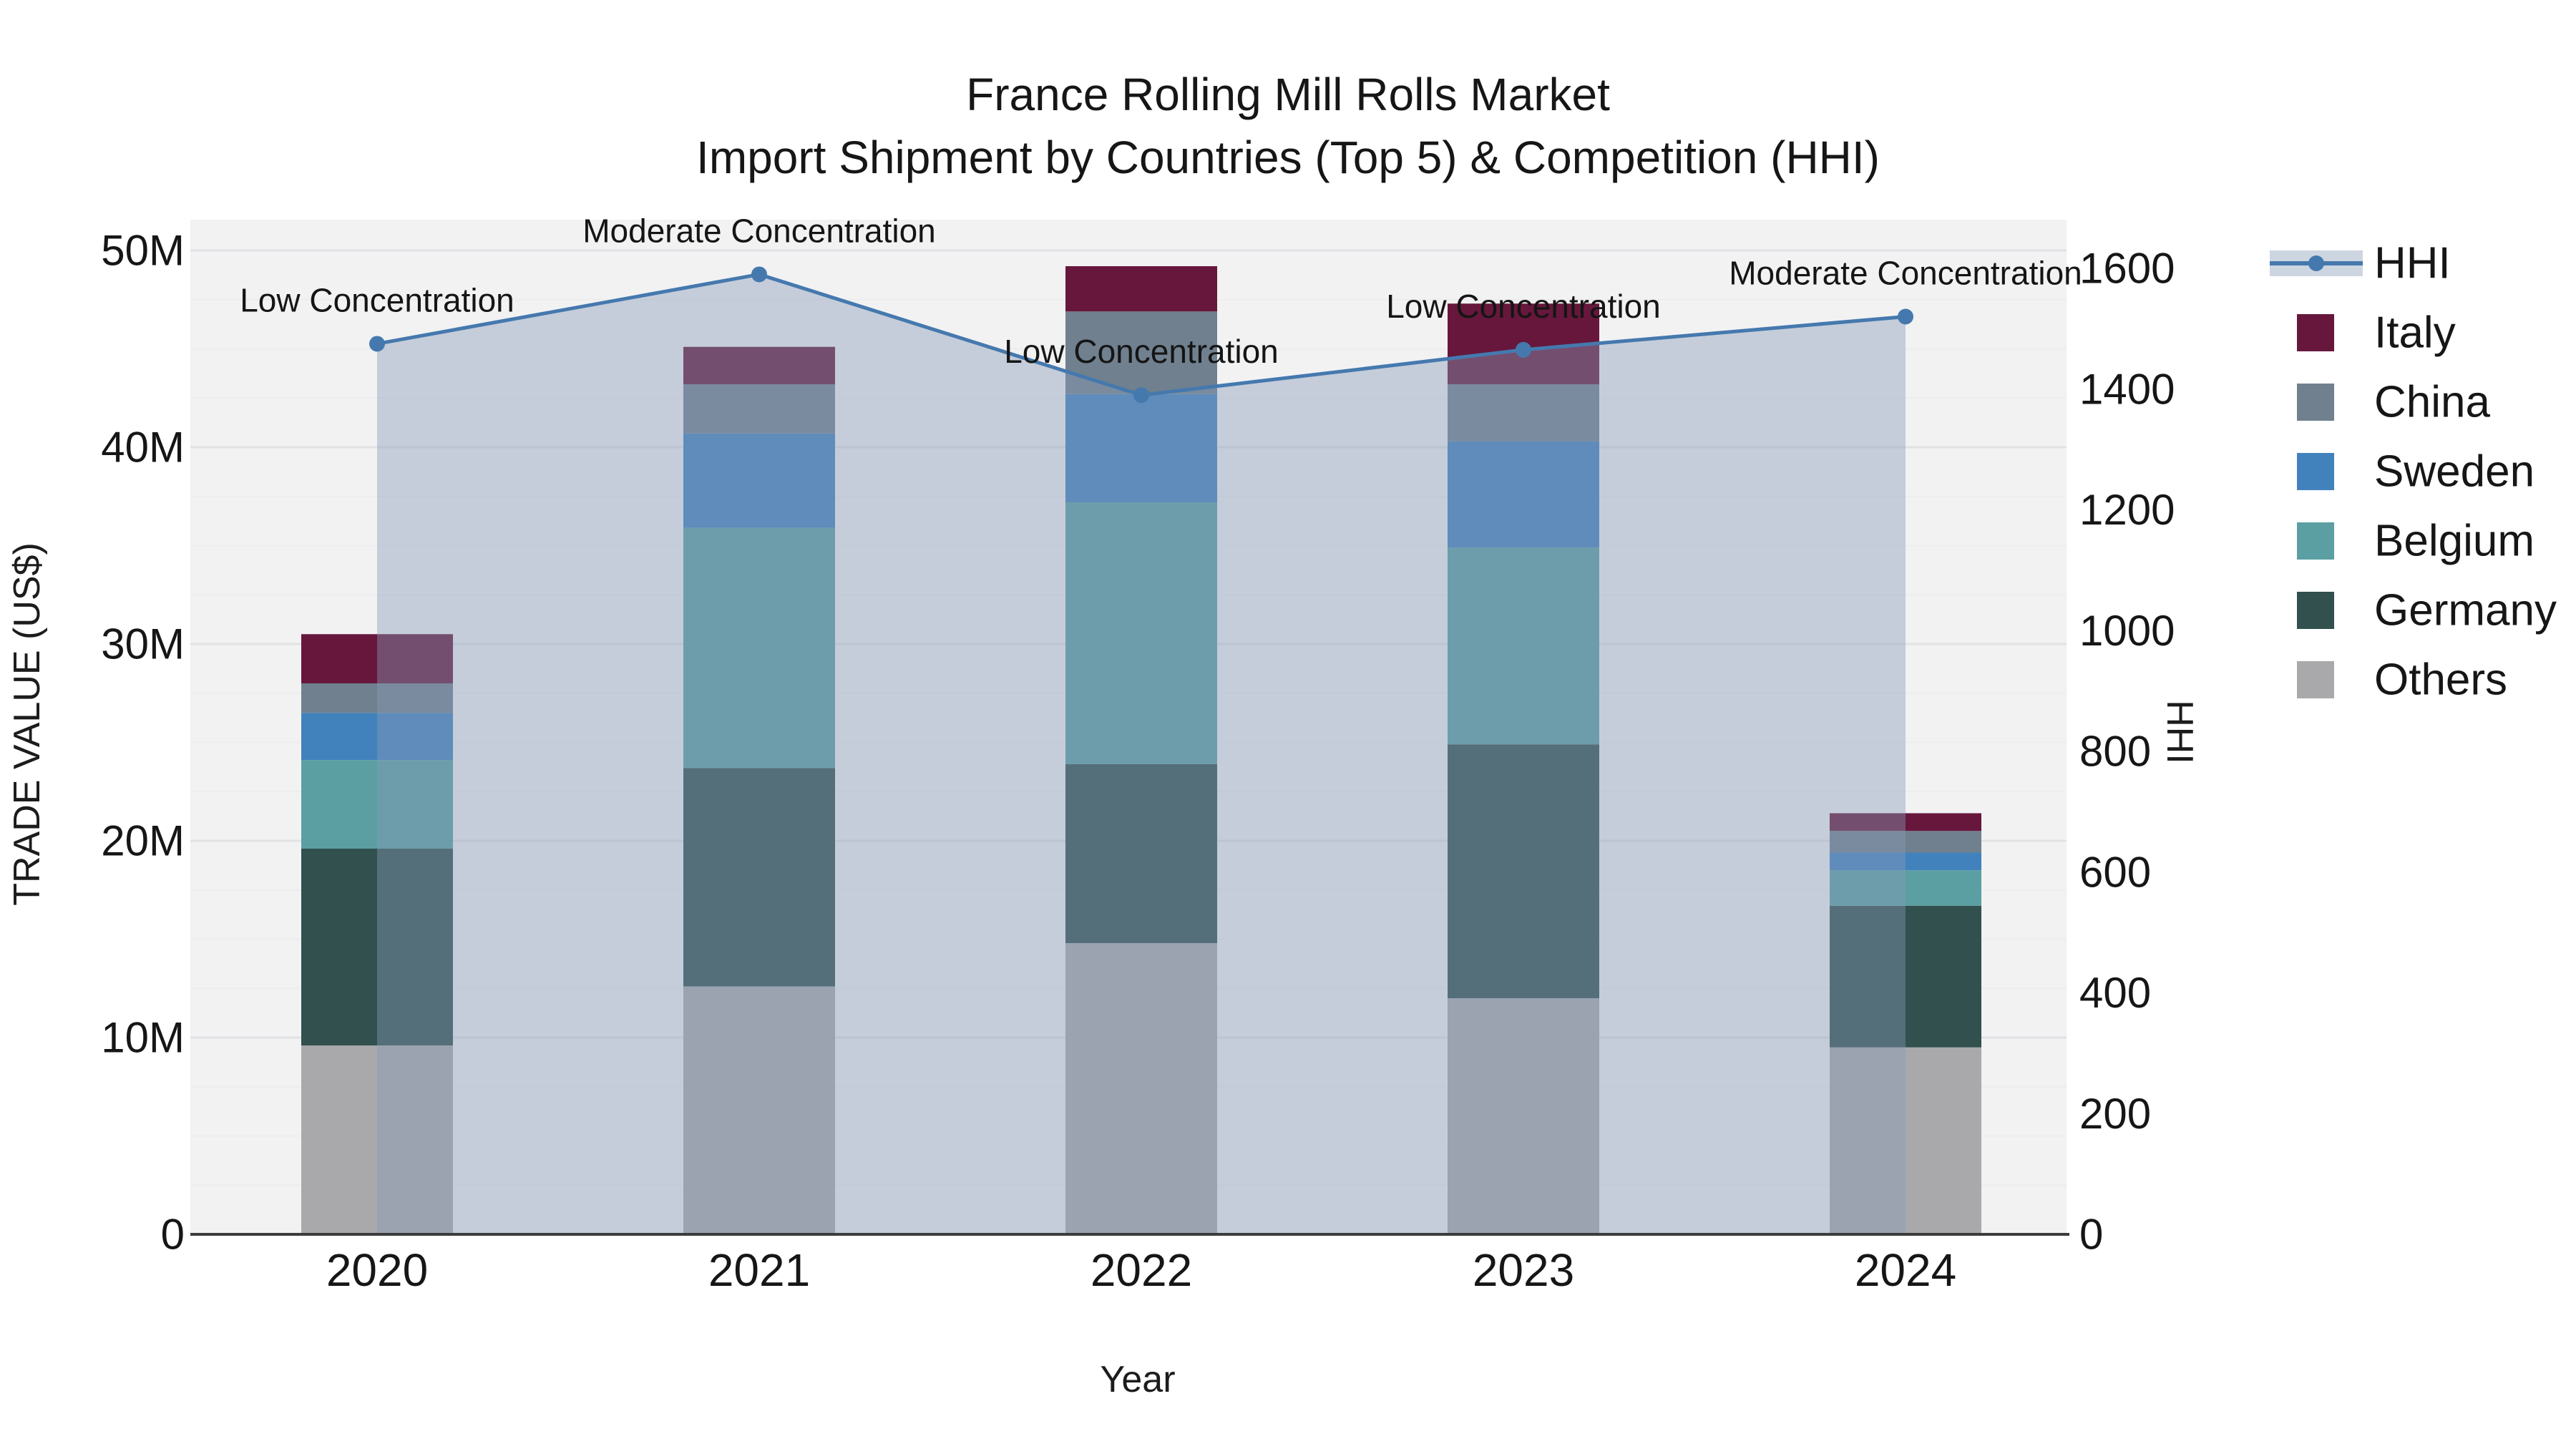 The width and height of the screenshot is (2576, 1449). Describe the element at coordinates (1523, 306) in the screenshot. I see `annotation-2023: Low Concentration` at that location.